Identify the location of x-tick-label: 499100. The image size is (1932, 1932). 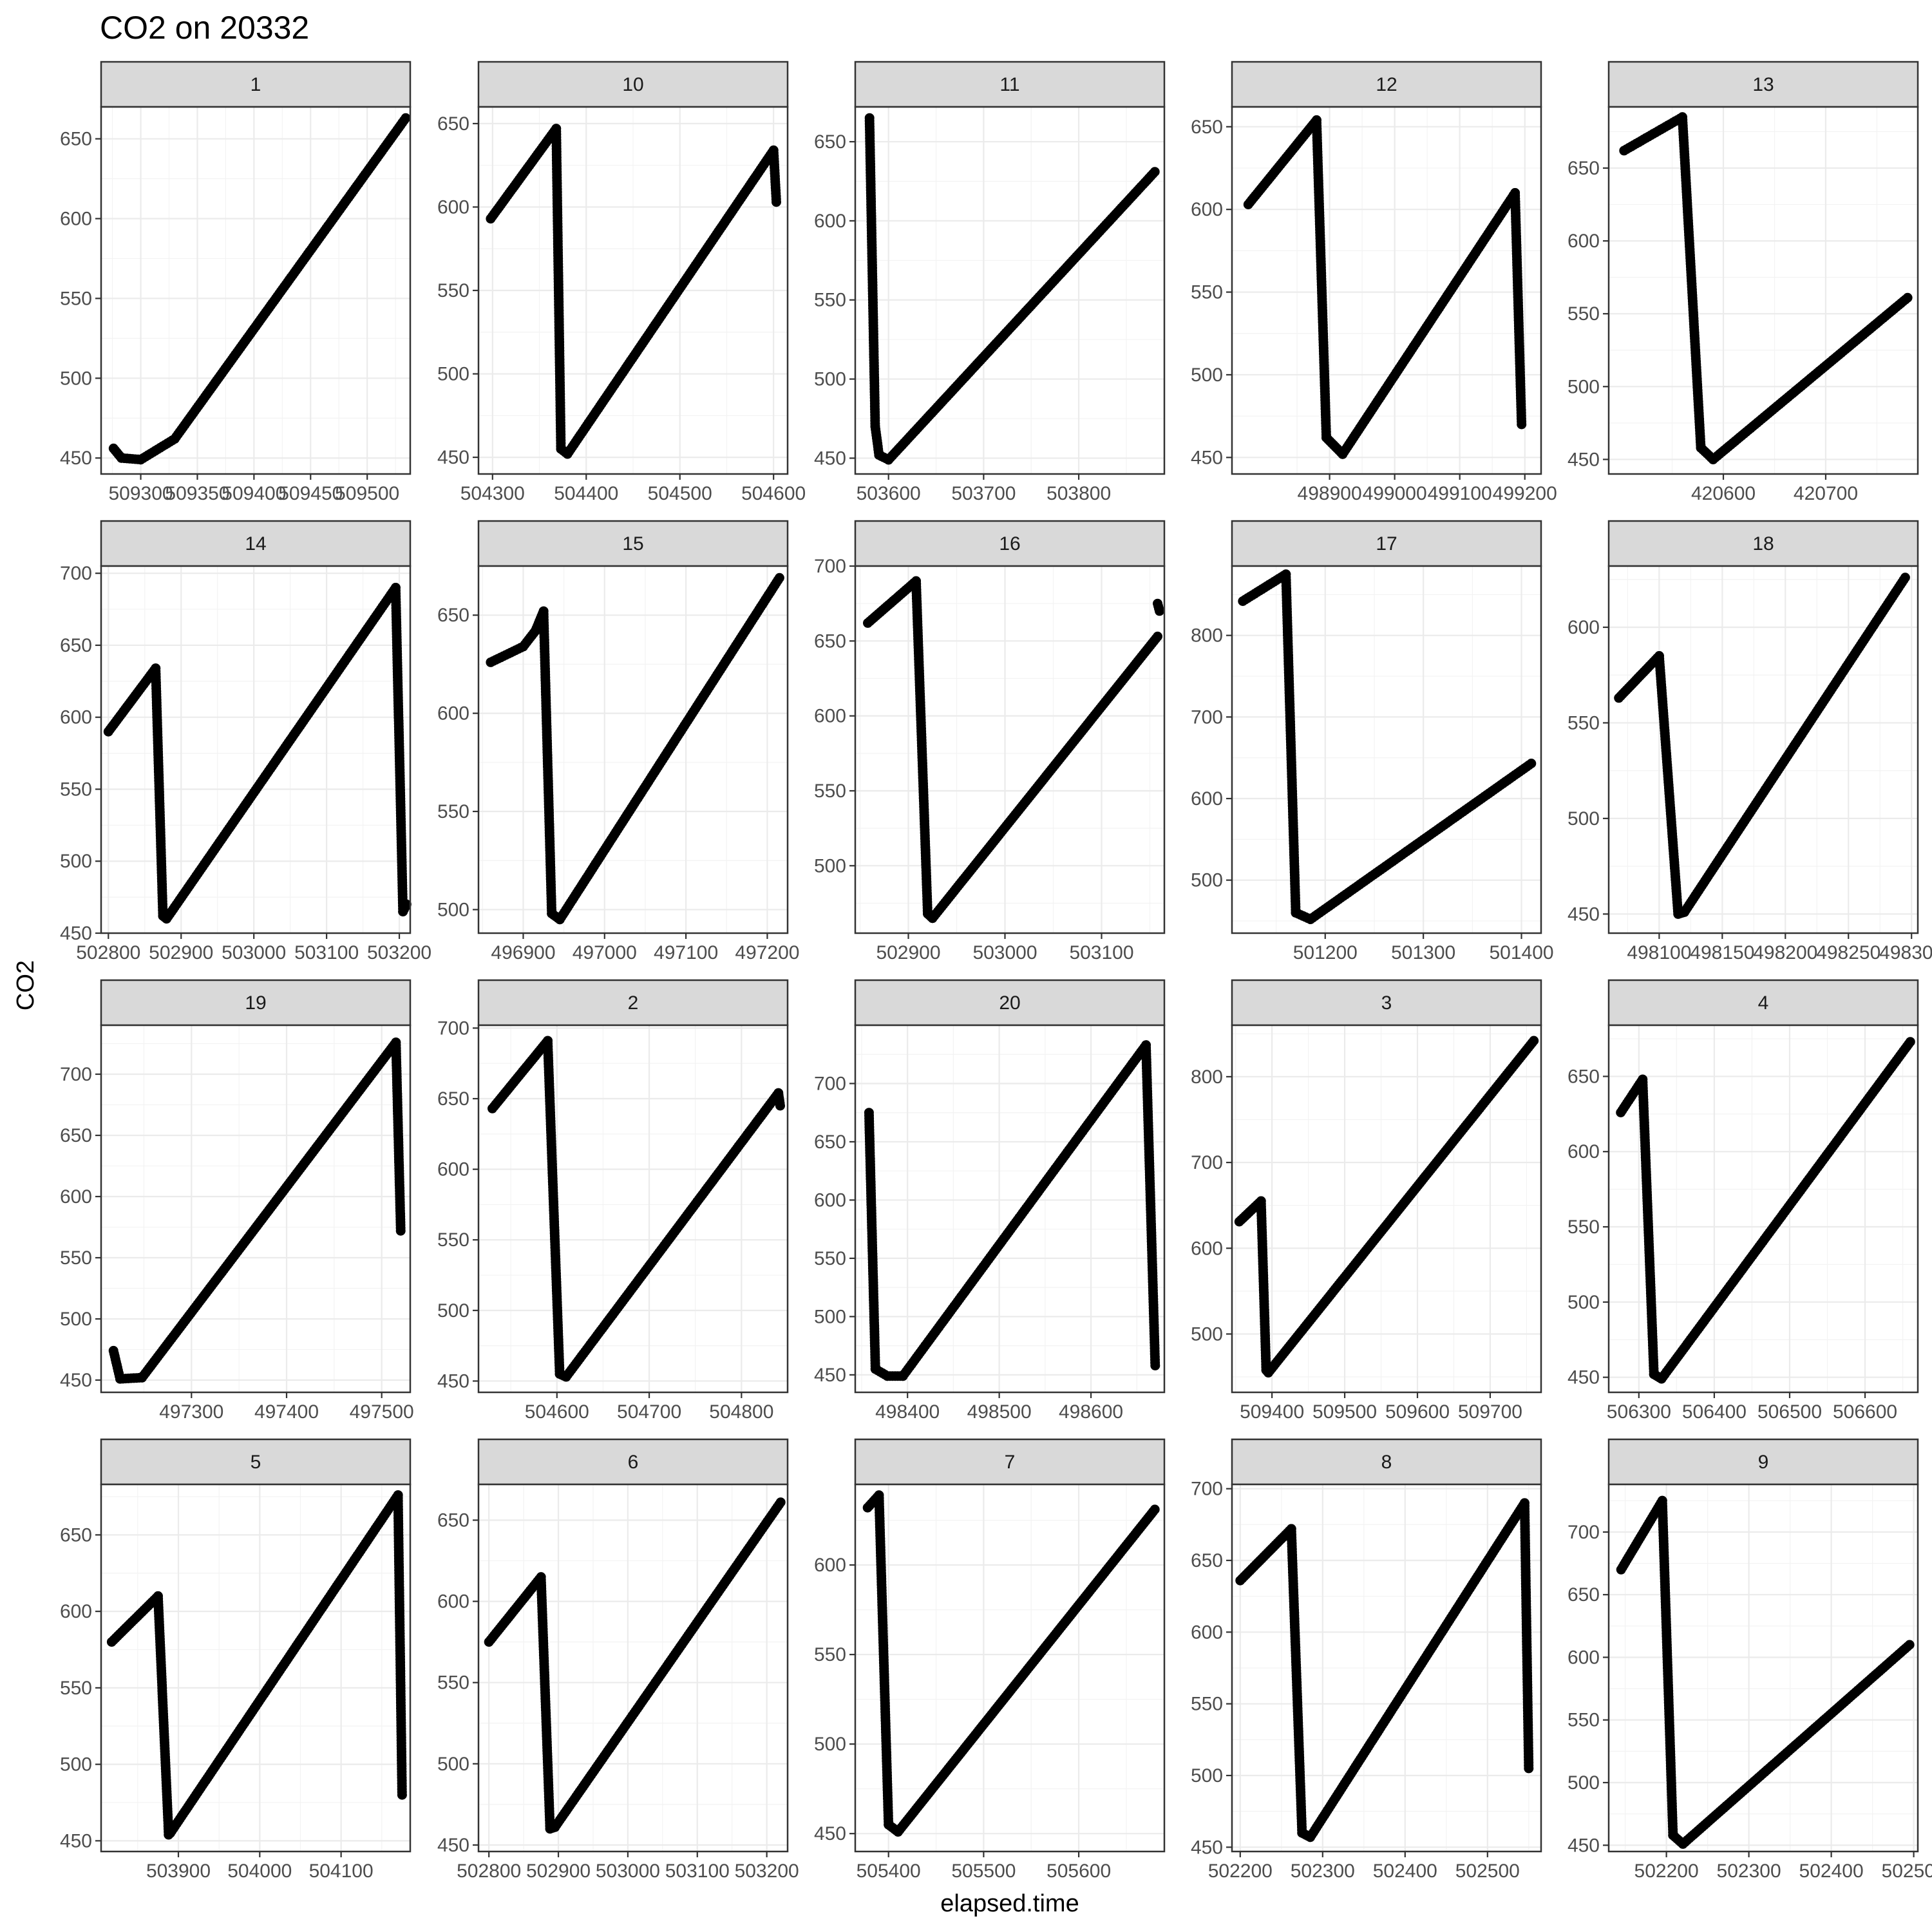
(1460, 494).